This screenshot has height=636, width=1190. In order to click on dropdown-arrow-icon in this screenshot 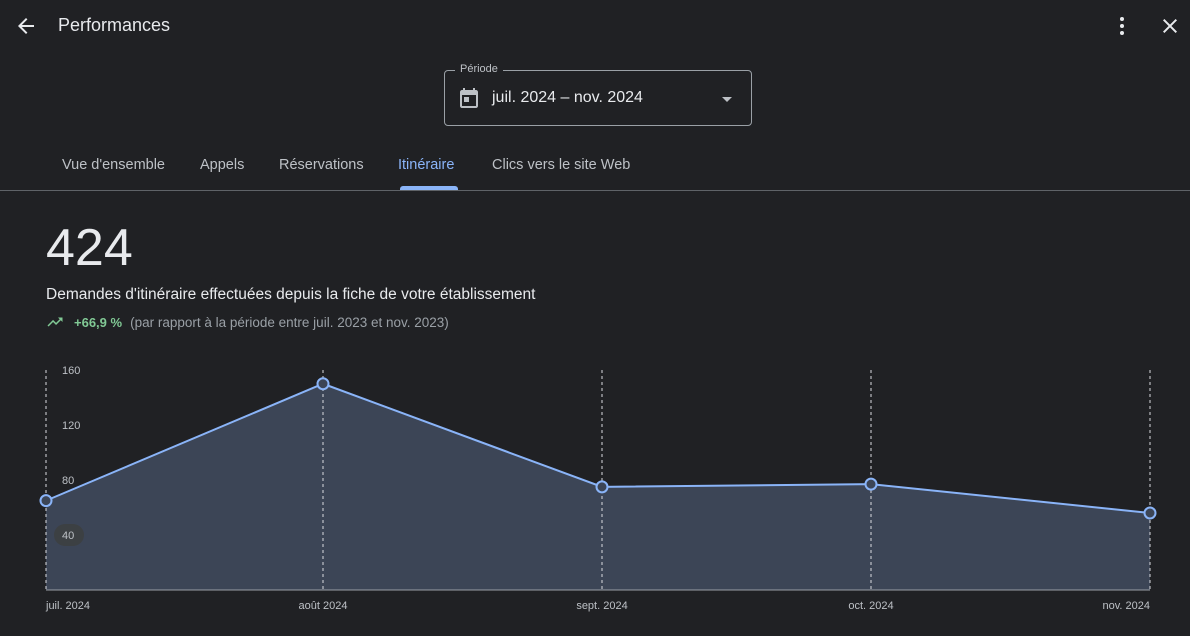, I will do `click(727, 99)`.